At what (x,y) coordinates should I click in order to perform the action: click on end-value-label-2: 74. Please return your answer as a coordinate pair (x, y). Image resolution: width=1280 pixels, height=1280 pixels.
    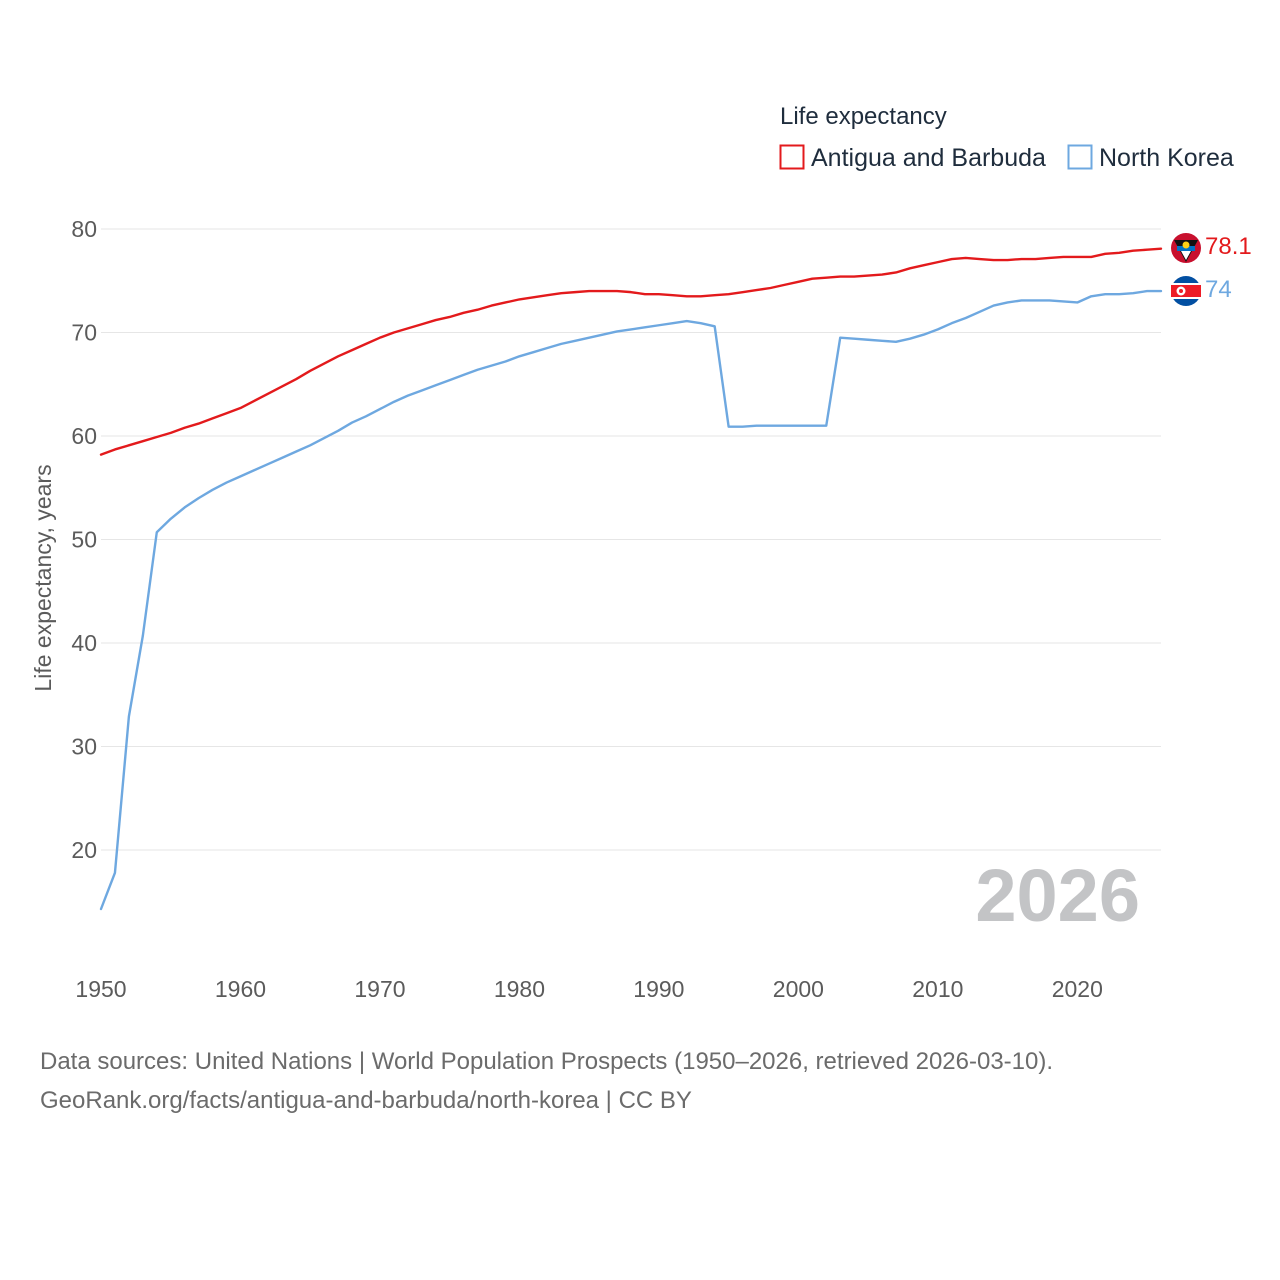
    Looking at the image, I should click on (1218, 289).